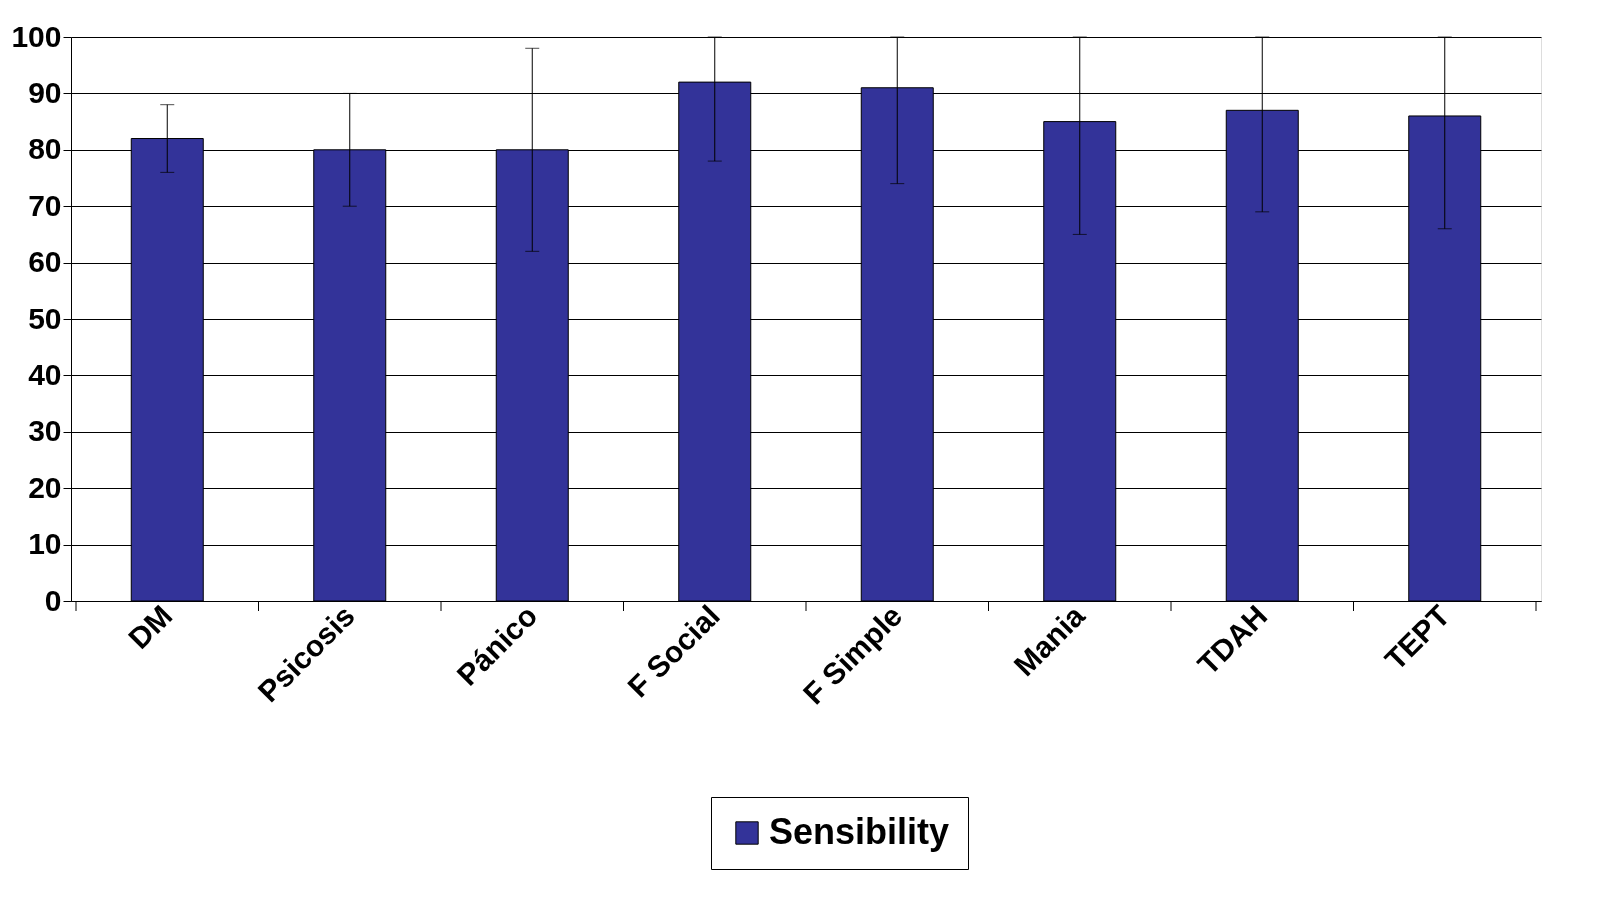  Describe the element at coordinates (45, 262) in the screenshot. I see `y-tick-label: 60` at that location.